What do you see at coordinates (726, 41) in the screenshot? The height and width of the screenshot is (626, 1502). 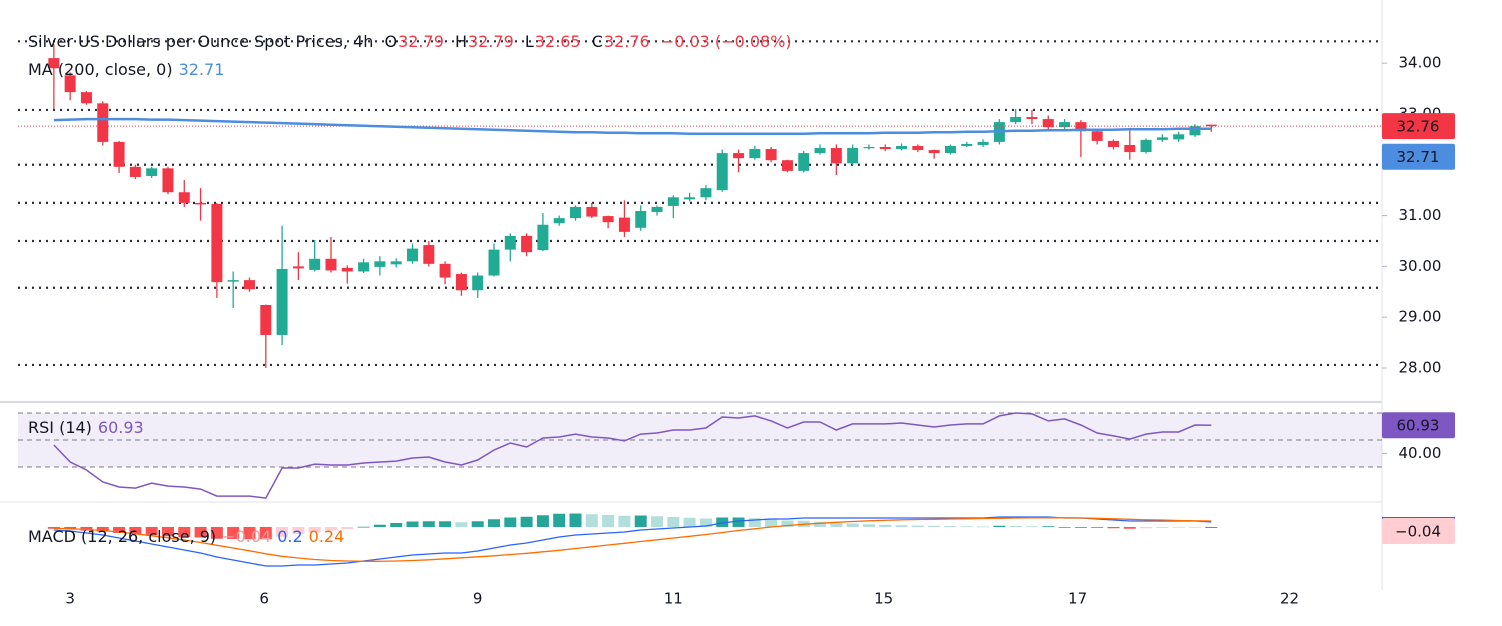 I see `change: −0.03 (−0.08%)` at bounding box center [726, 41].